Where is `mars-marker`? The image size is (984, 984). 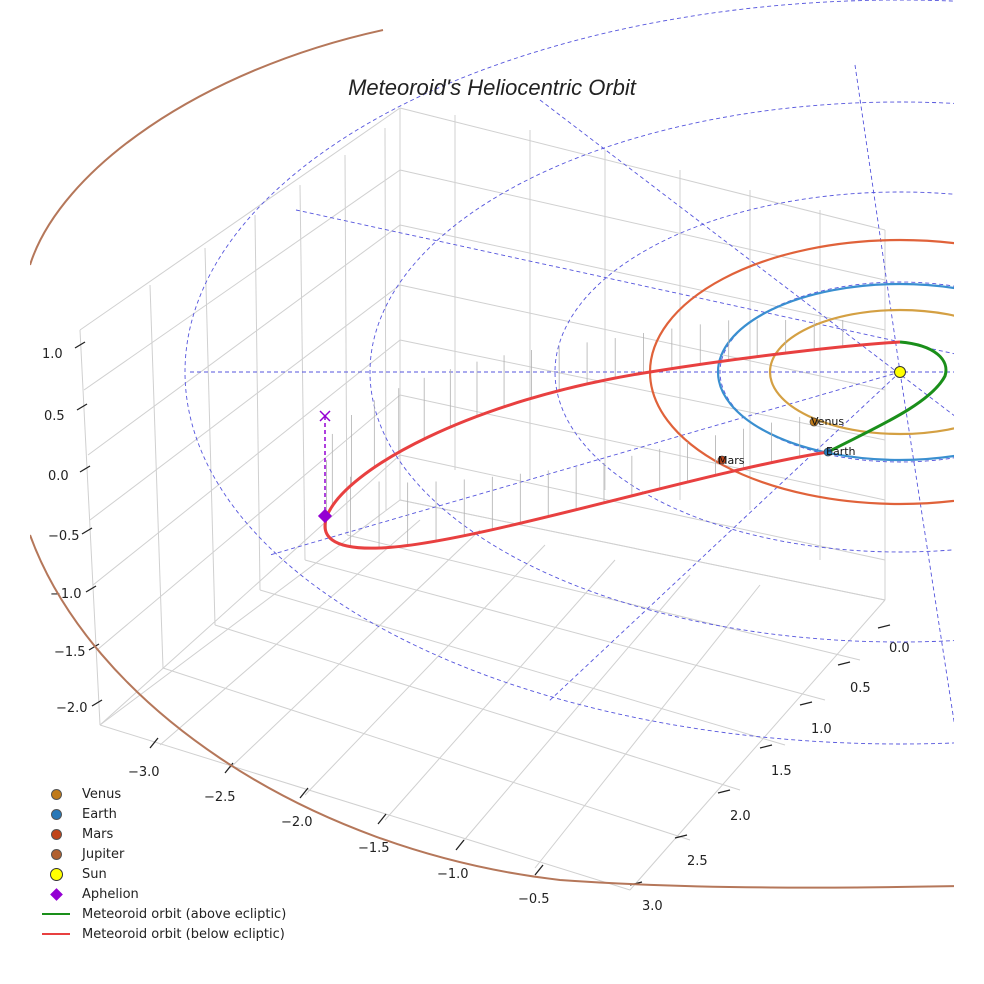
mars-marker is located at coordinates (722, 460).